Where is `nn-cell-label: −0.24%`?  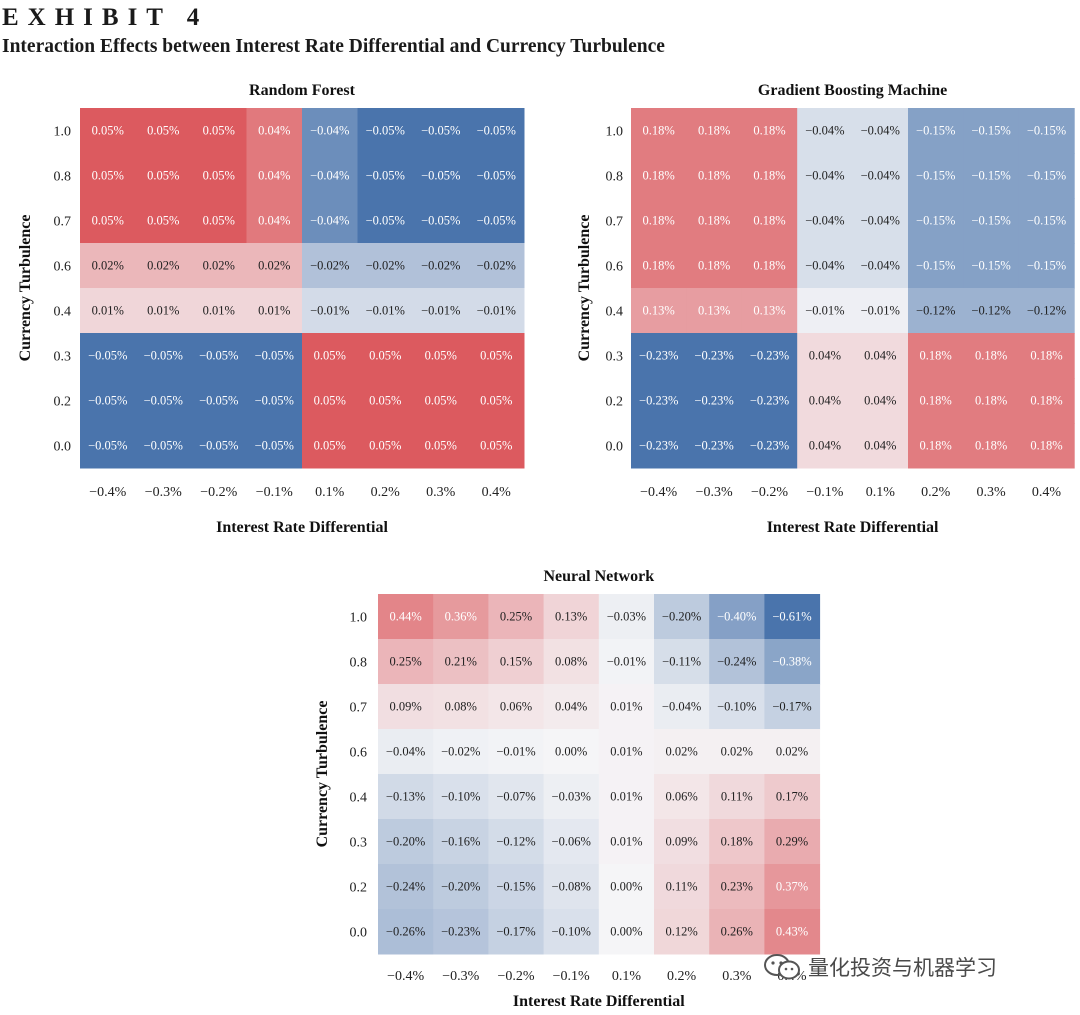
nn-cell-label: −0.24% is located at coordinates (405, 887).